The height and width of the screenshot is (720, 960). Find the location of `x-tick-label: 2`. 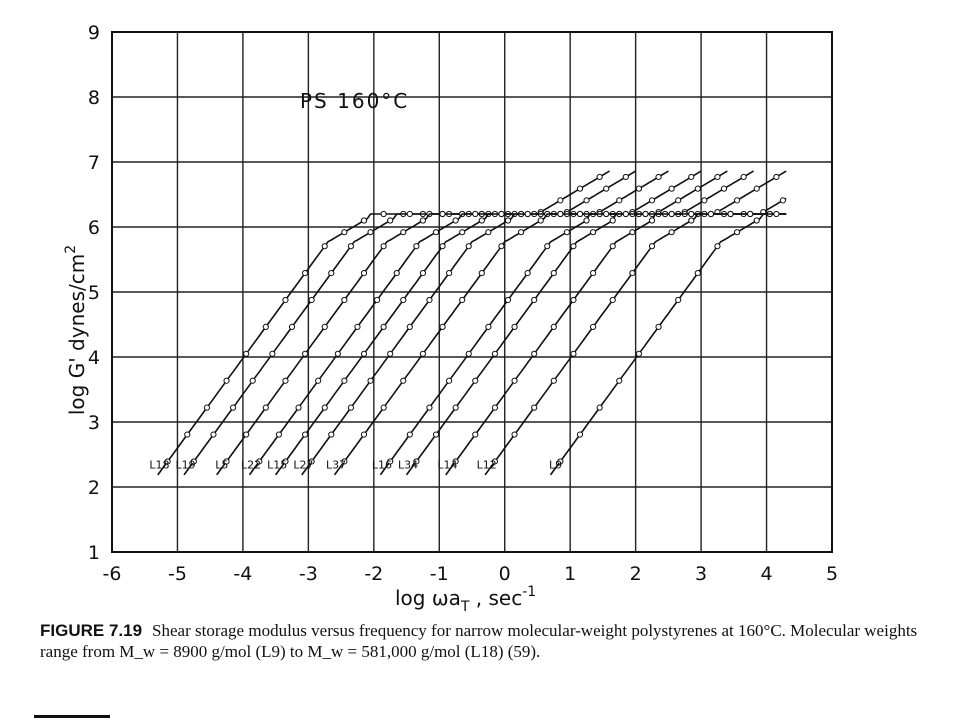

x-tick-label: 2 is located at coordinates (636, 574).